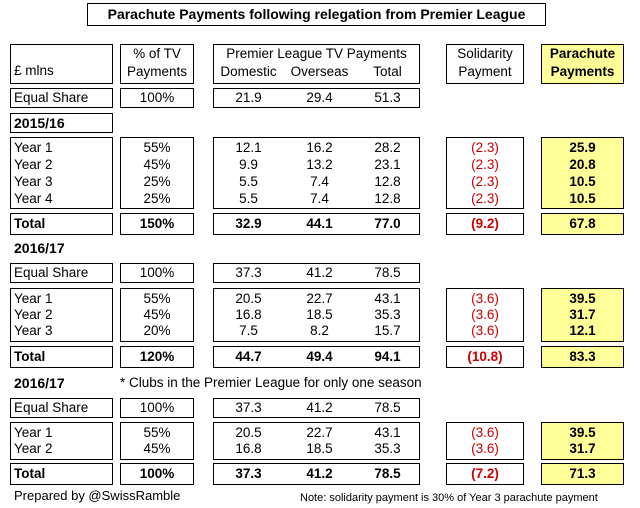  Describe the element at coordinates (582, 298) in the screenshot. I see `section2-row1-para: 39.5` at that location.